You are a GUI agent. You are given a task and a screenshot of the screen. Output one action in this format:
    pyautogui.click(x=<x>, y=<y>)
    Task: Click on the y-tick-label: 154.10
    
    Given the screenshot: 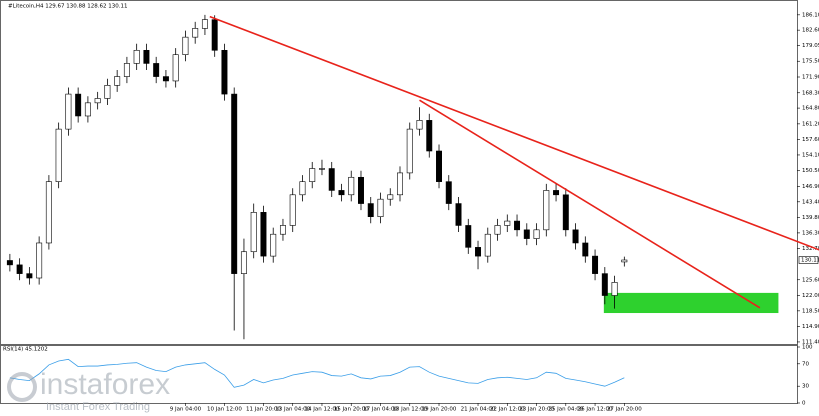 What is the action you would take?
    pyautogui.click(x=810, y=155)
    